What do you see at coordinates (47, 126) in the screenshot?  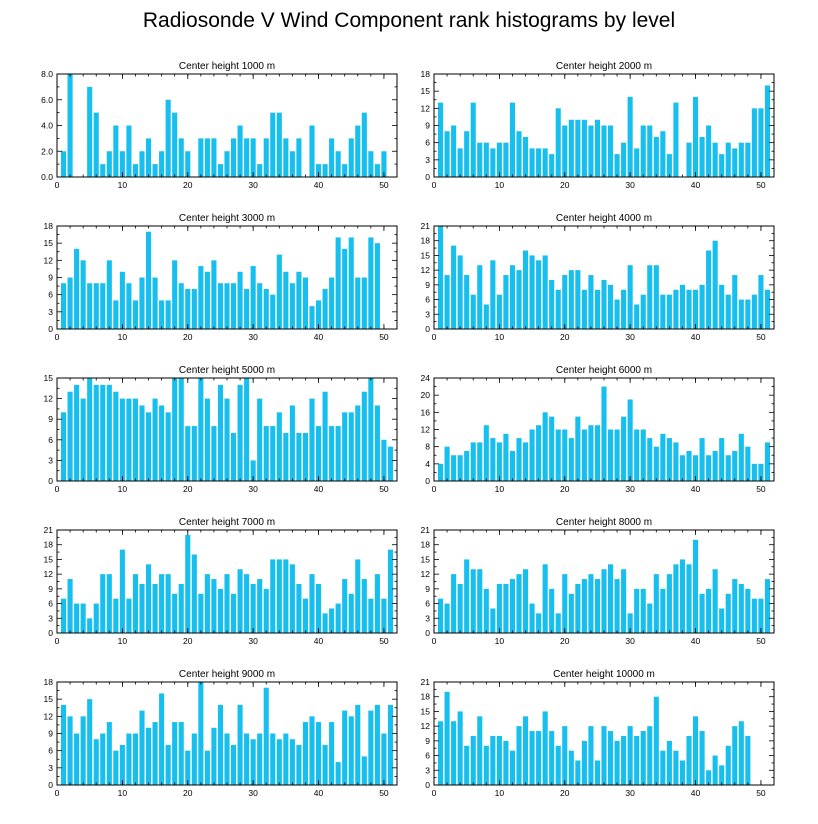 I see `y-tick-label: 4.0` at bounding box center [47, 126].